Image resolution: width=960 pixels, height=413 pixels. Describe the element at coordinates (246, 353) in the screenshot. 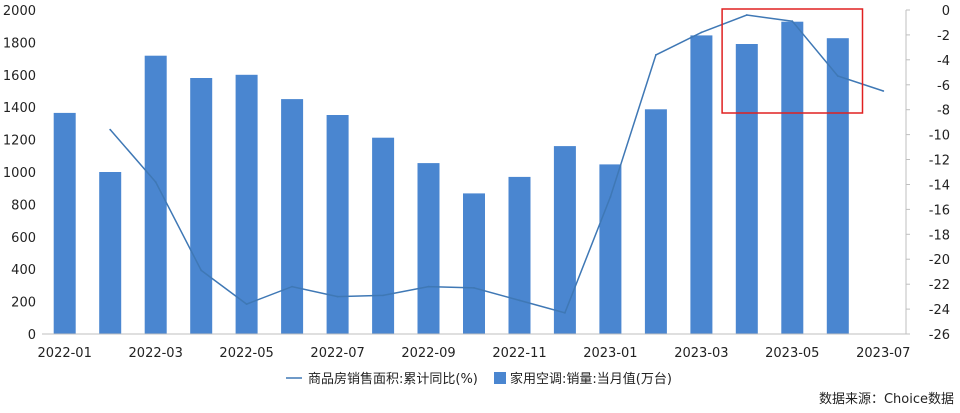

I see `x-tick-label: 2022-05` at that location.